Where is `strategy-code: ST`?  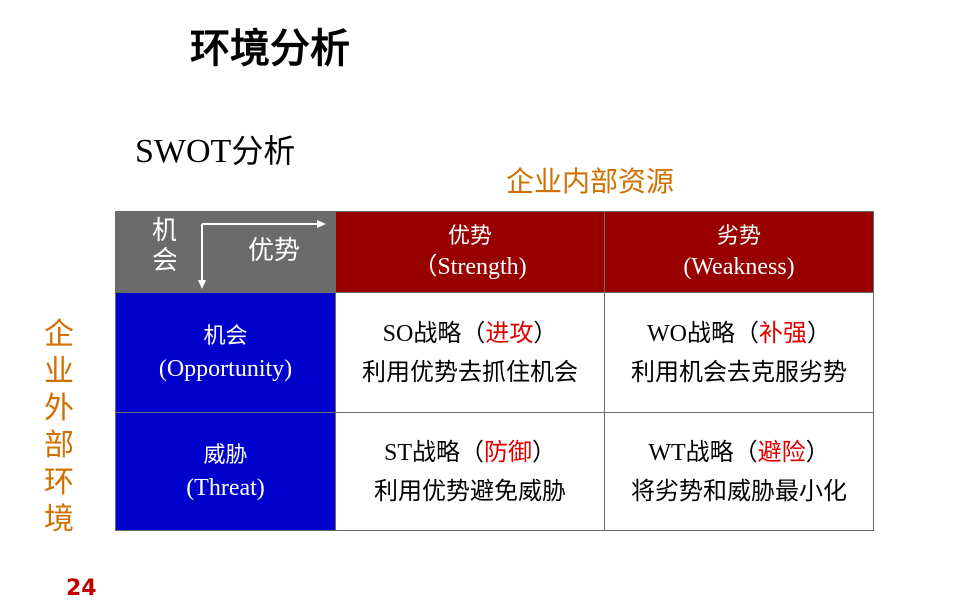 strategy-code: ST is located at coordinates (397, 453).